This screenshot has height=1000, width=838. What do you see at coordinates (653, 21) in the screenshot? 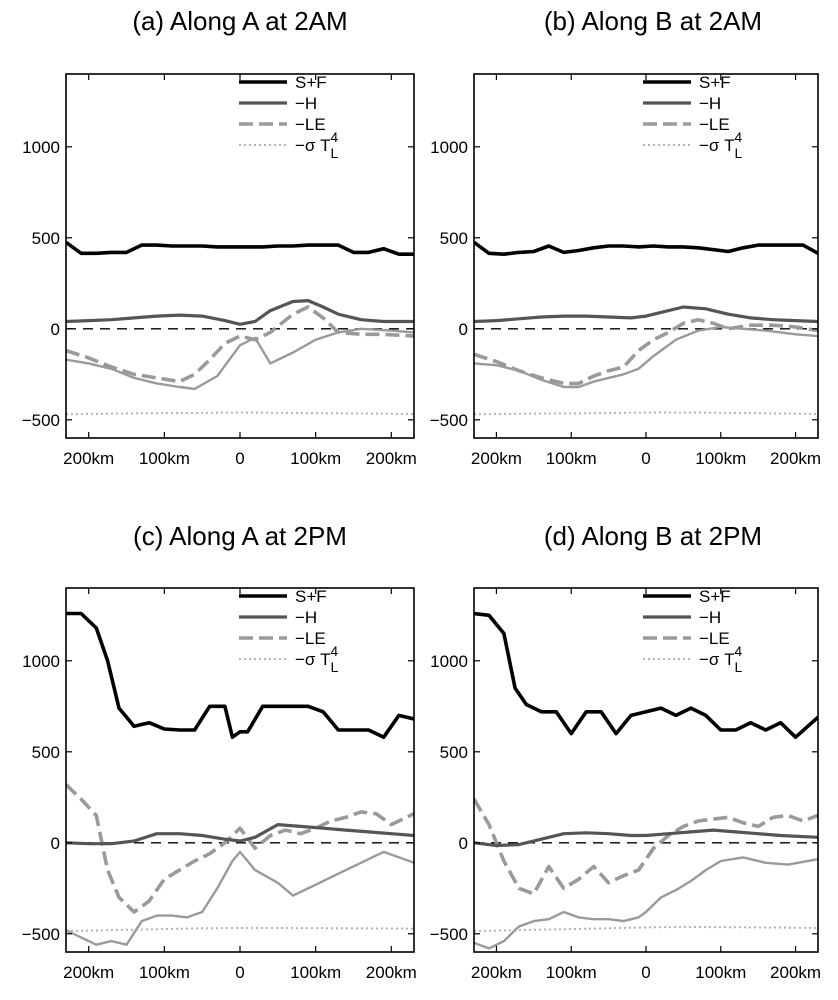
I see `chart-title: (b) Along B at 2AM` at bounding box center [653, 21].